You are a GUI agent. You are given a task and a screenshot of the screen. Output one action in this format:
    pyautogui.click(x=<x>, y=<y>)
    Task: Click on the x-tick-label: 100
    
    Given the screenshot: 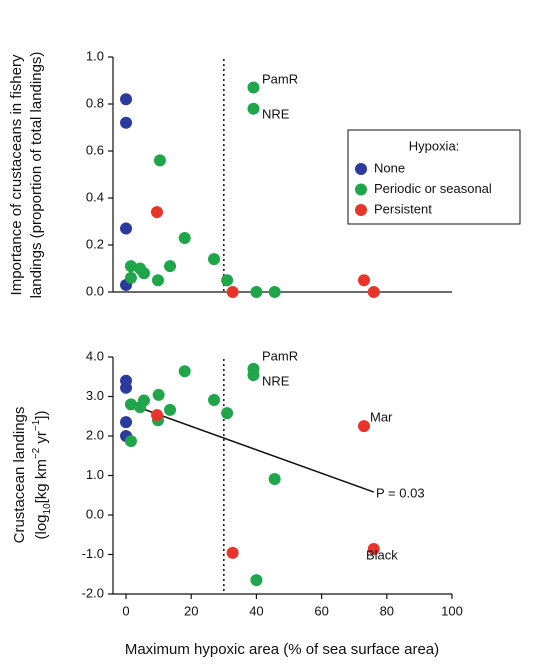 What is the action you would take?
    pyautogui.click(x=452, y=610)
    